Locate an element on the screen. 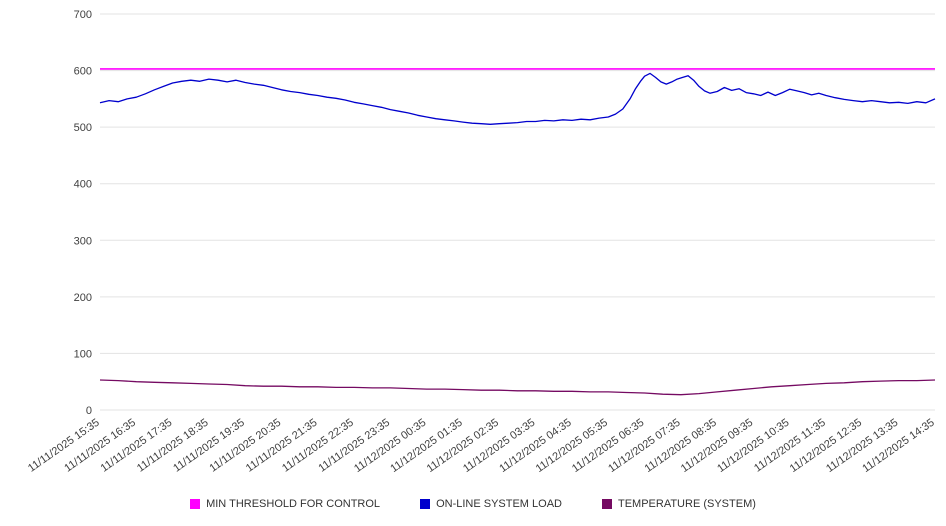  legend-swatch-online-system-load-icon is located at coordinates (425, 504).